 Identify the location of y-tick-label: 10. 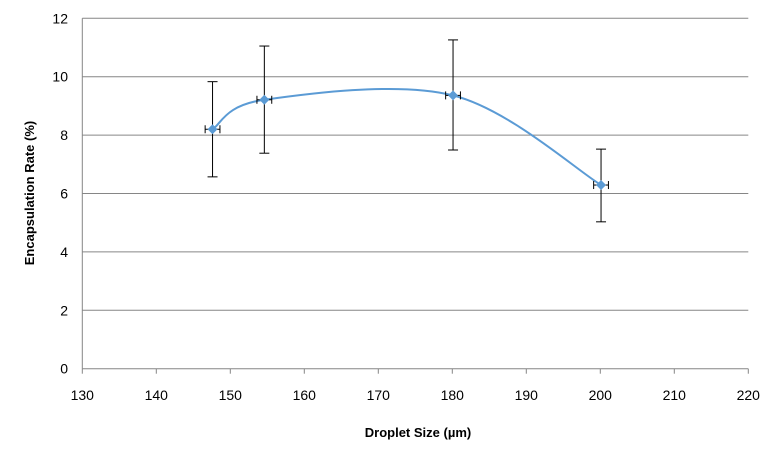
(60, 77).